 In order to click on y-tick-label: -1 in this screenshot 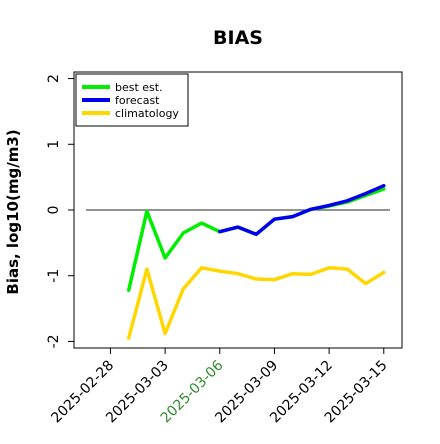, I will do `click(54, 276)`.